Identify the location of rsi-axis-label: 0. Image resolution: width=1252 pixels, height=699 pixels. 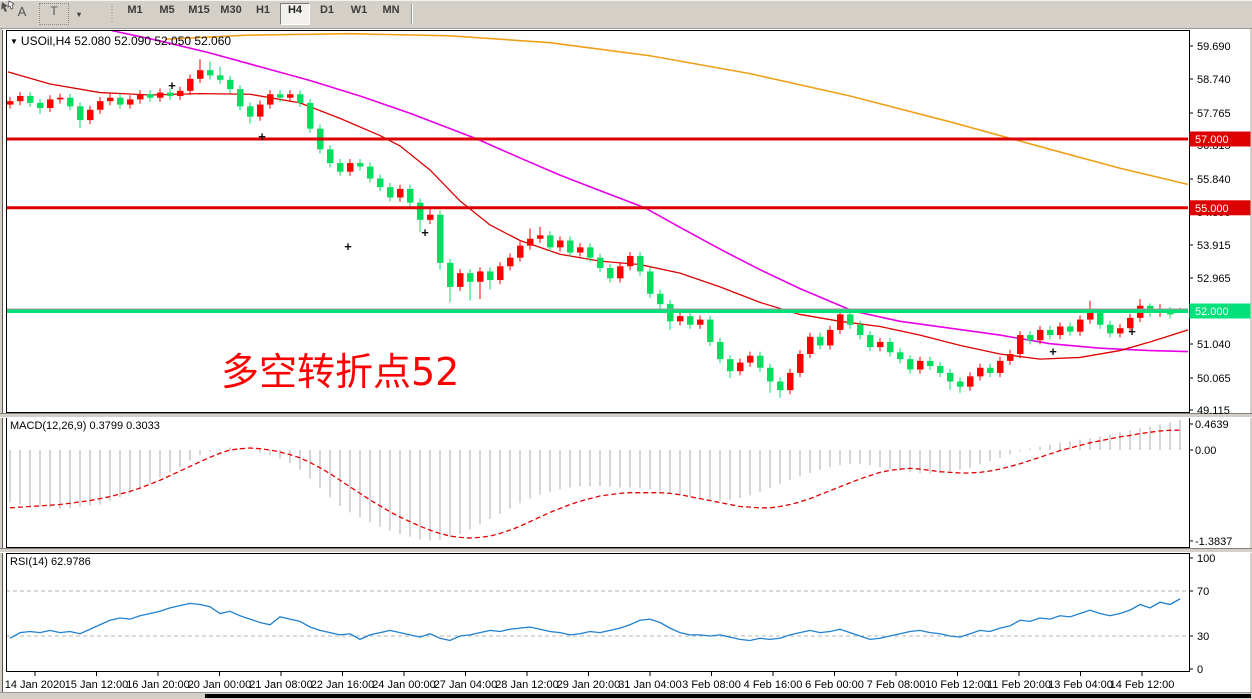
(1200, 670).